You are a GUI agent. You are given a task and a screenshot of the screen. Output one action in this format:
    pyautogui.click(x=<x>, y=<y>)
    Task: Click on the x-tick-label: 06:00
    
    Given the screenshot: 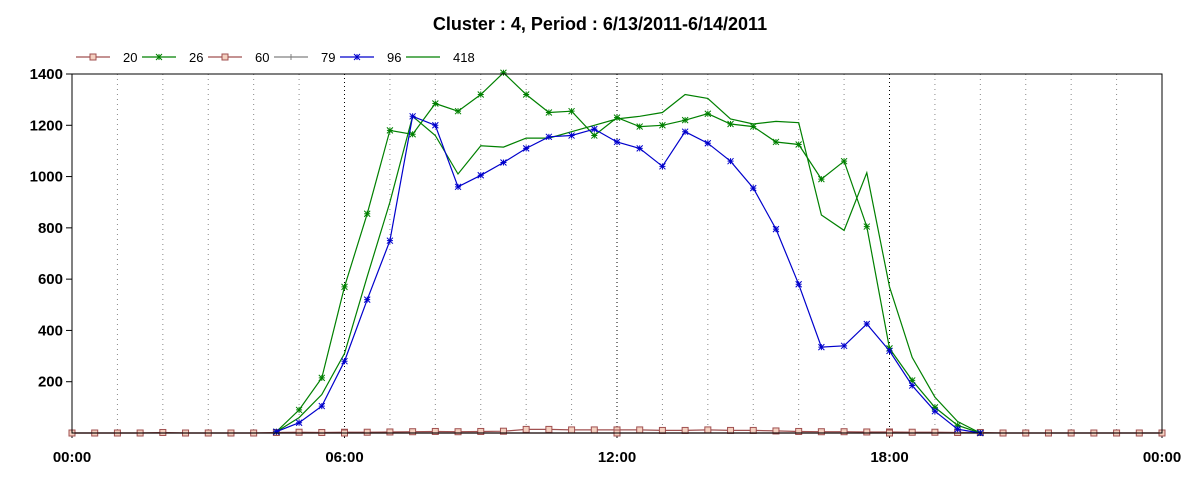 What is the action you would take?
    pyautogui.click(x=344, y=457)
    